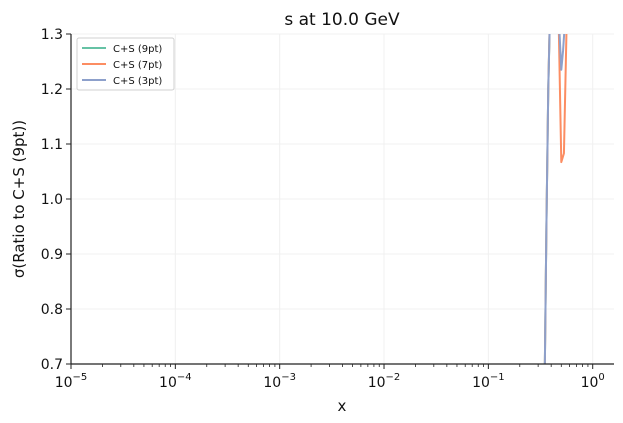 Image resolution: width=623 pixels, height=423 pixels. Describe the element at coordinates (384, 381) in the screenshot. I see `x-tick-label: 10⁻²` at that location.